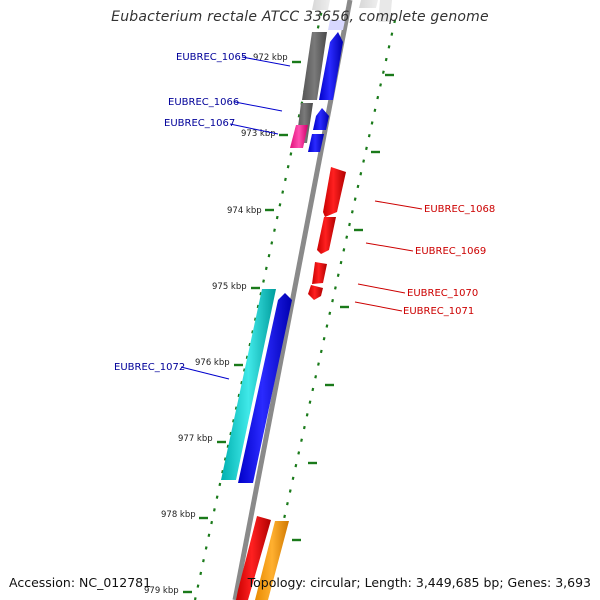 Image resolution: width=600 pixels, height=600 pixels. Describe the element at coordinates (161, 591) in the screenshot. I see `tick-label-979: 979 kbp` at that location.